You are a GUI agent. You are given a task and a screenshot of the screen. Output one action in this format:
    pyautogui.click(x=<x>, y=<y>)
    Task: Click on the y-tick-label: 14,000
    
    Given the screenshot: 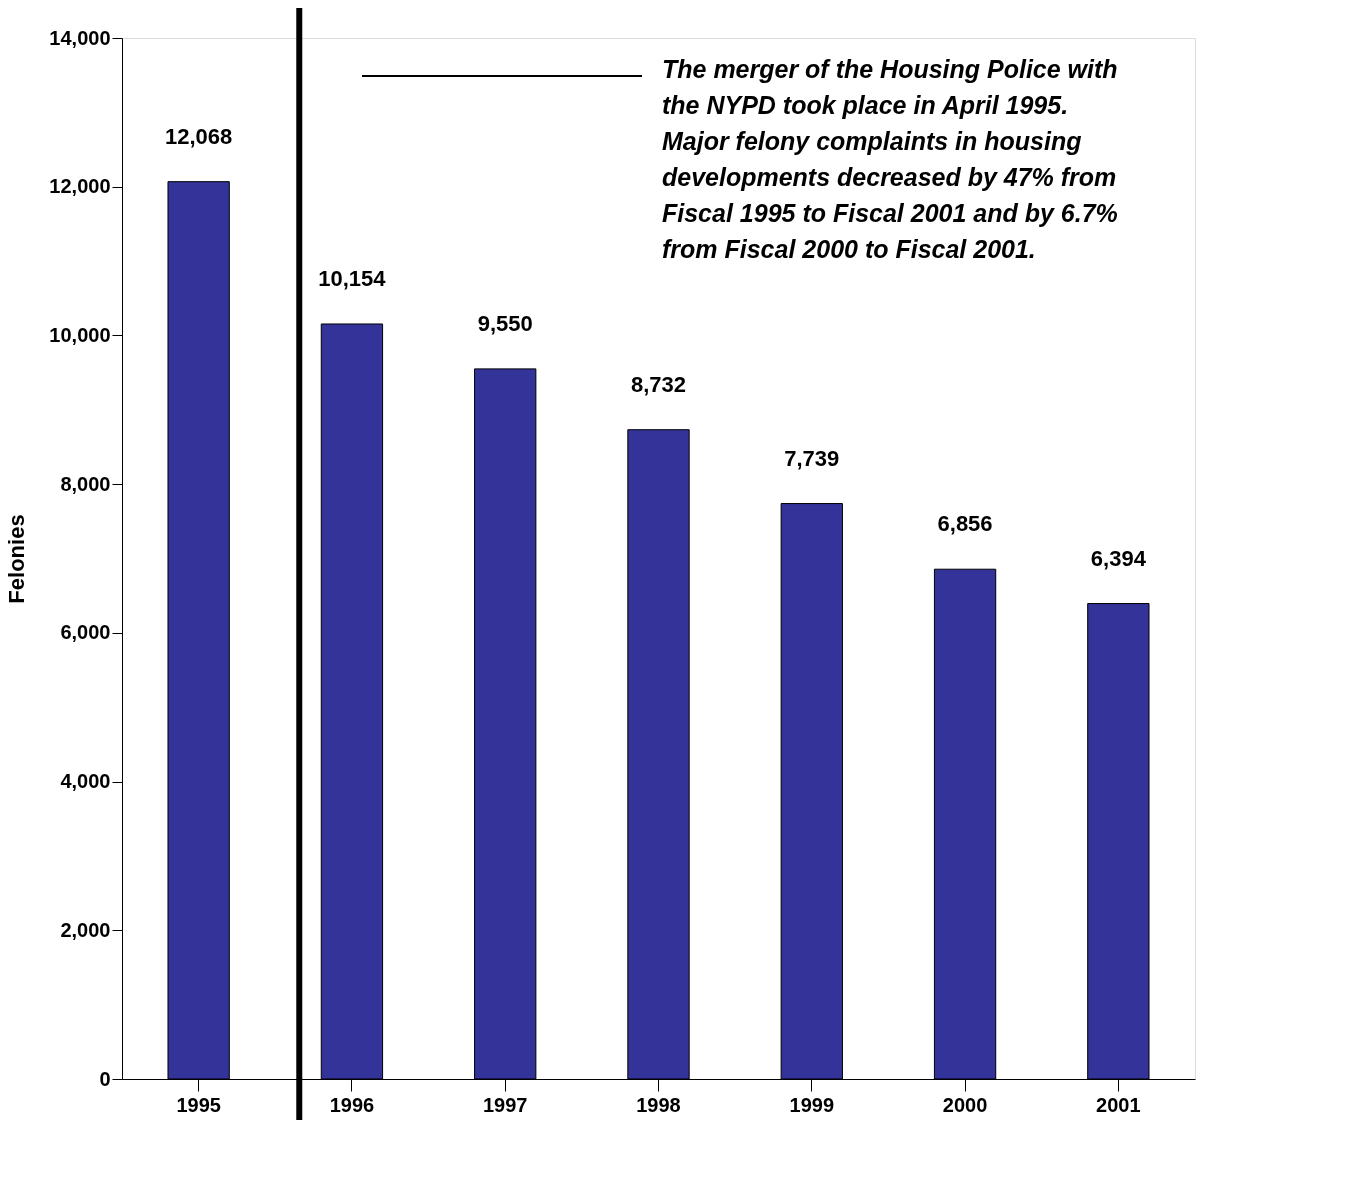 What is the action you would take?
    pyautogui.click(x=80, y=37)
    